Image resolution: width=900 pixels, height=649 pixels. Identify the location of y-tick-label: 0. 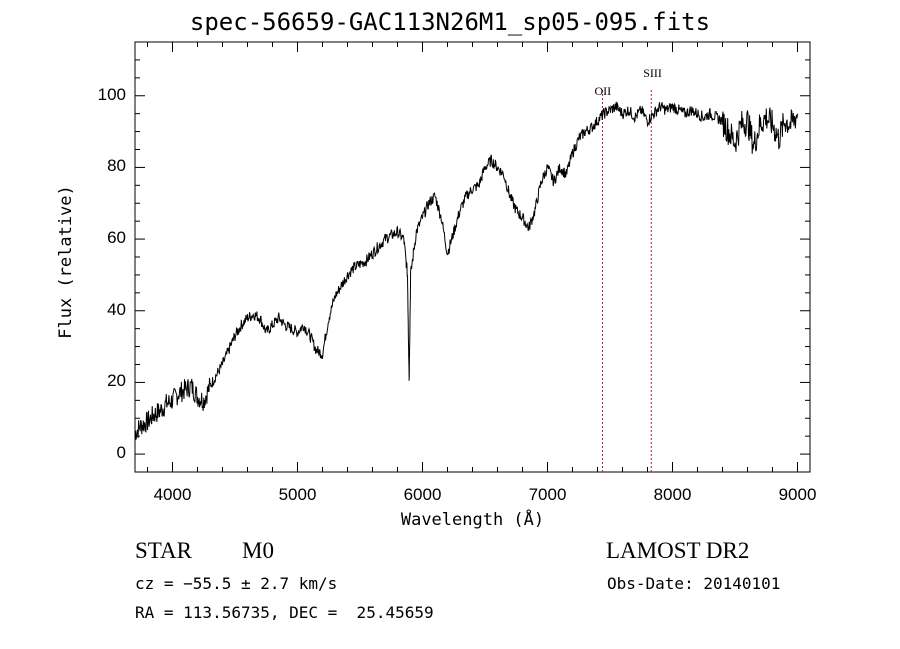
(121, 453).